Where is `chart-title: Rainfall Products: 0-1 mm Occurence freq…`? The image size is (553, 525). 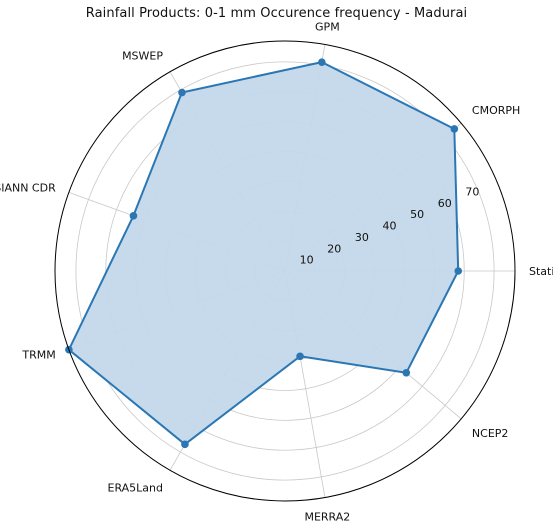 chart-title: Rainfall Products: 0-1 mm Occurence freq… is located at coordinates (276, 13).